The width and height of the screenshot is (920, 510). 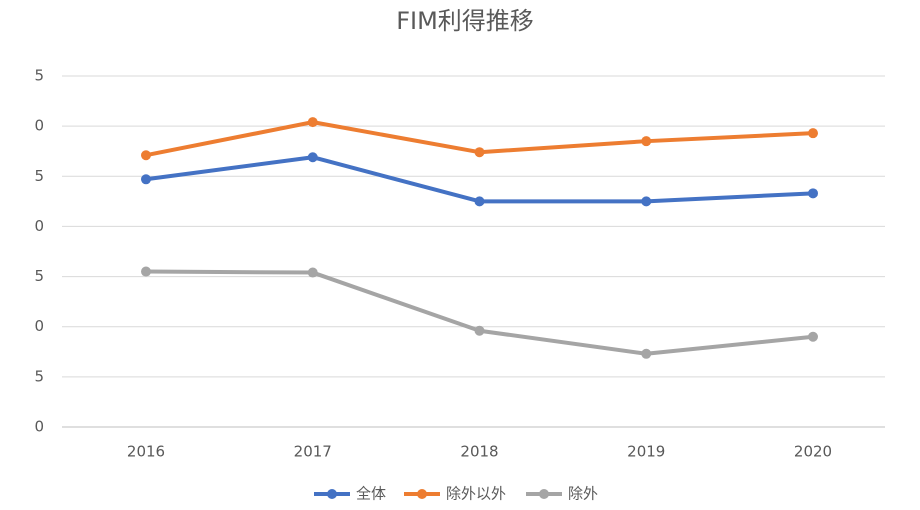 I want to click on x-tick-label: 2016, so click(x=146, y=452).